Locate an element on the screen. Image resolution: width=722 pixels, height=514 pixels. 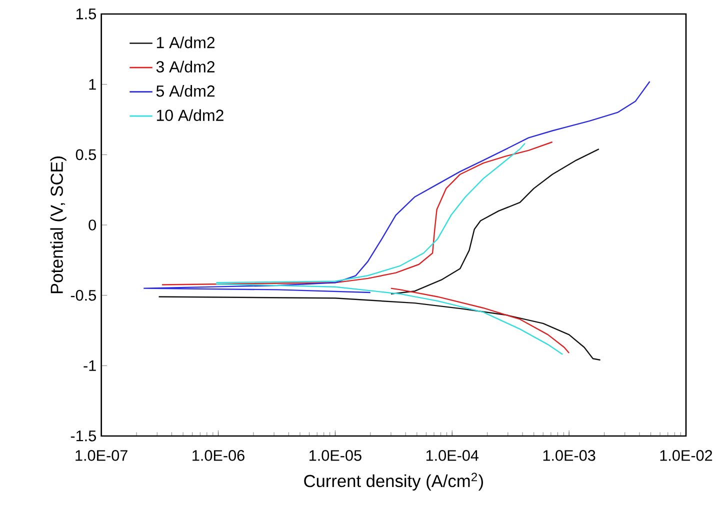
legend-label: 1 A/dm2 is located at coordinates (185, 42).